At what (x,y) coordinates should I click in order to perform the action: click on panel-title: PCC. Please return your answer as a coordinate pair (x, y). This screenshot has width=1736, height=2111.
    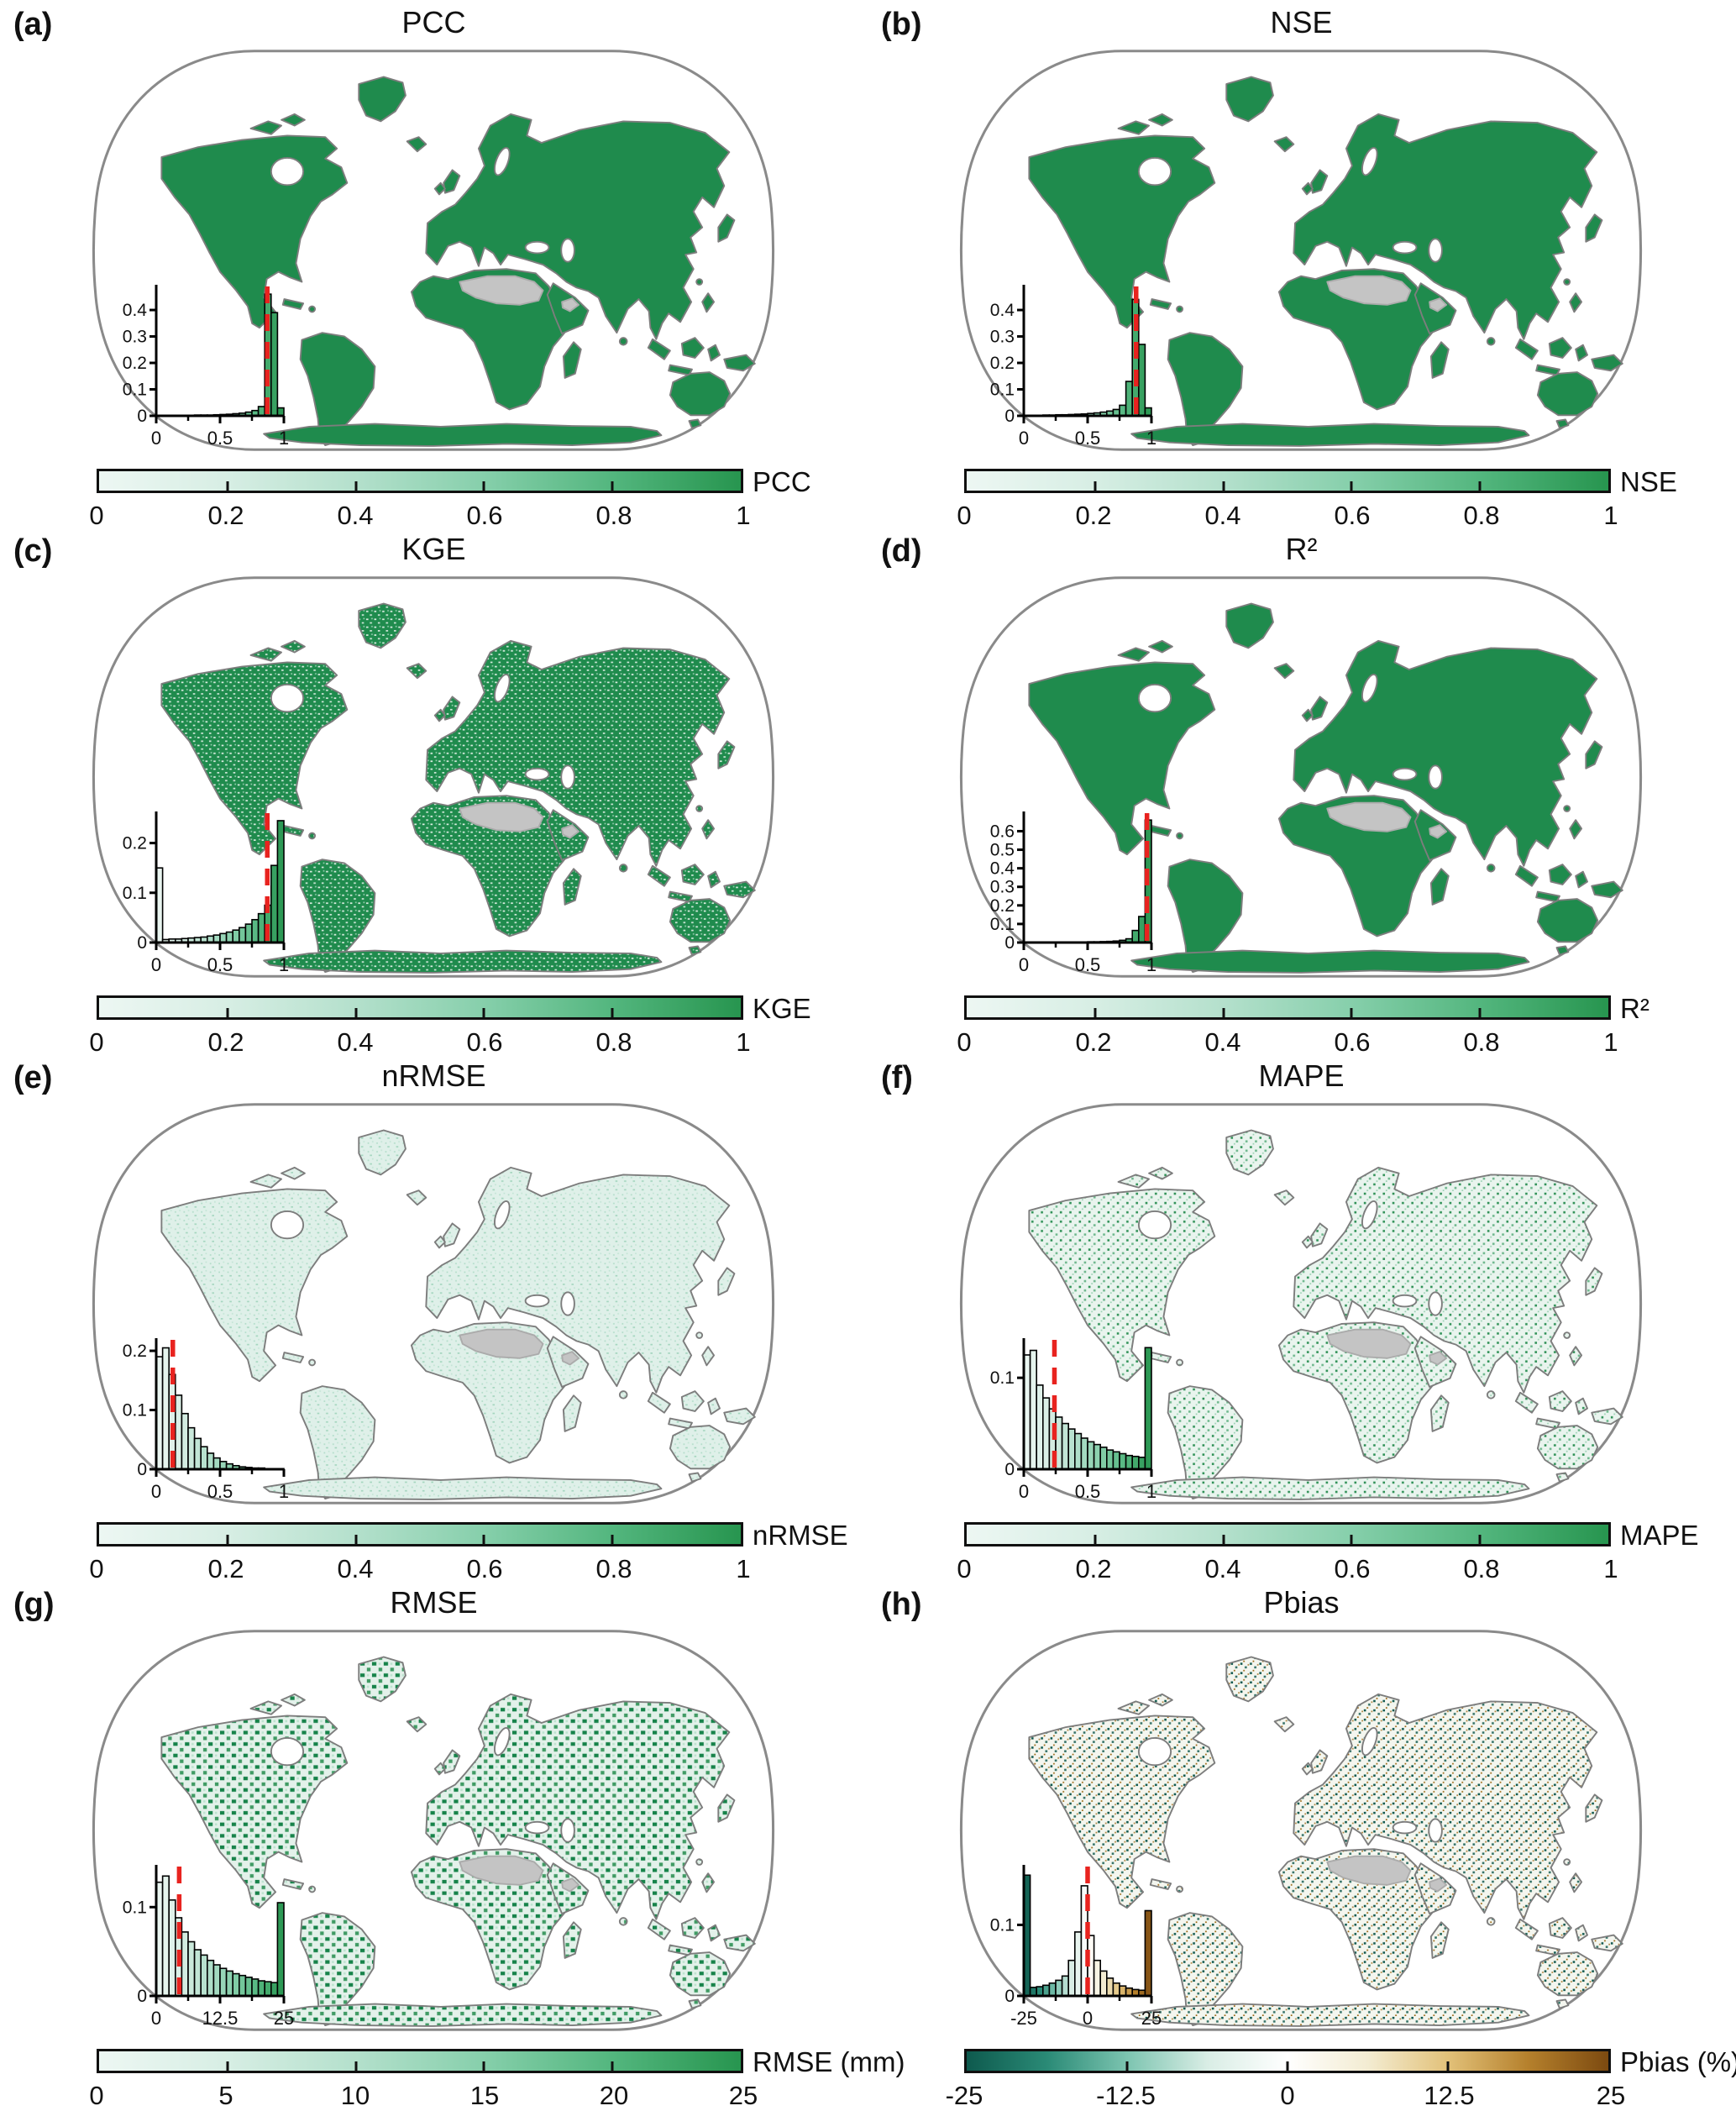
    Looking at the image, I should click on (434, 22).